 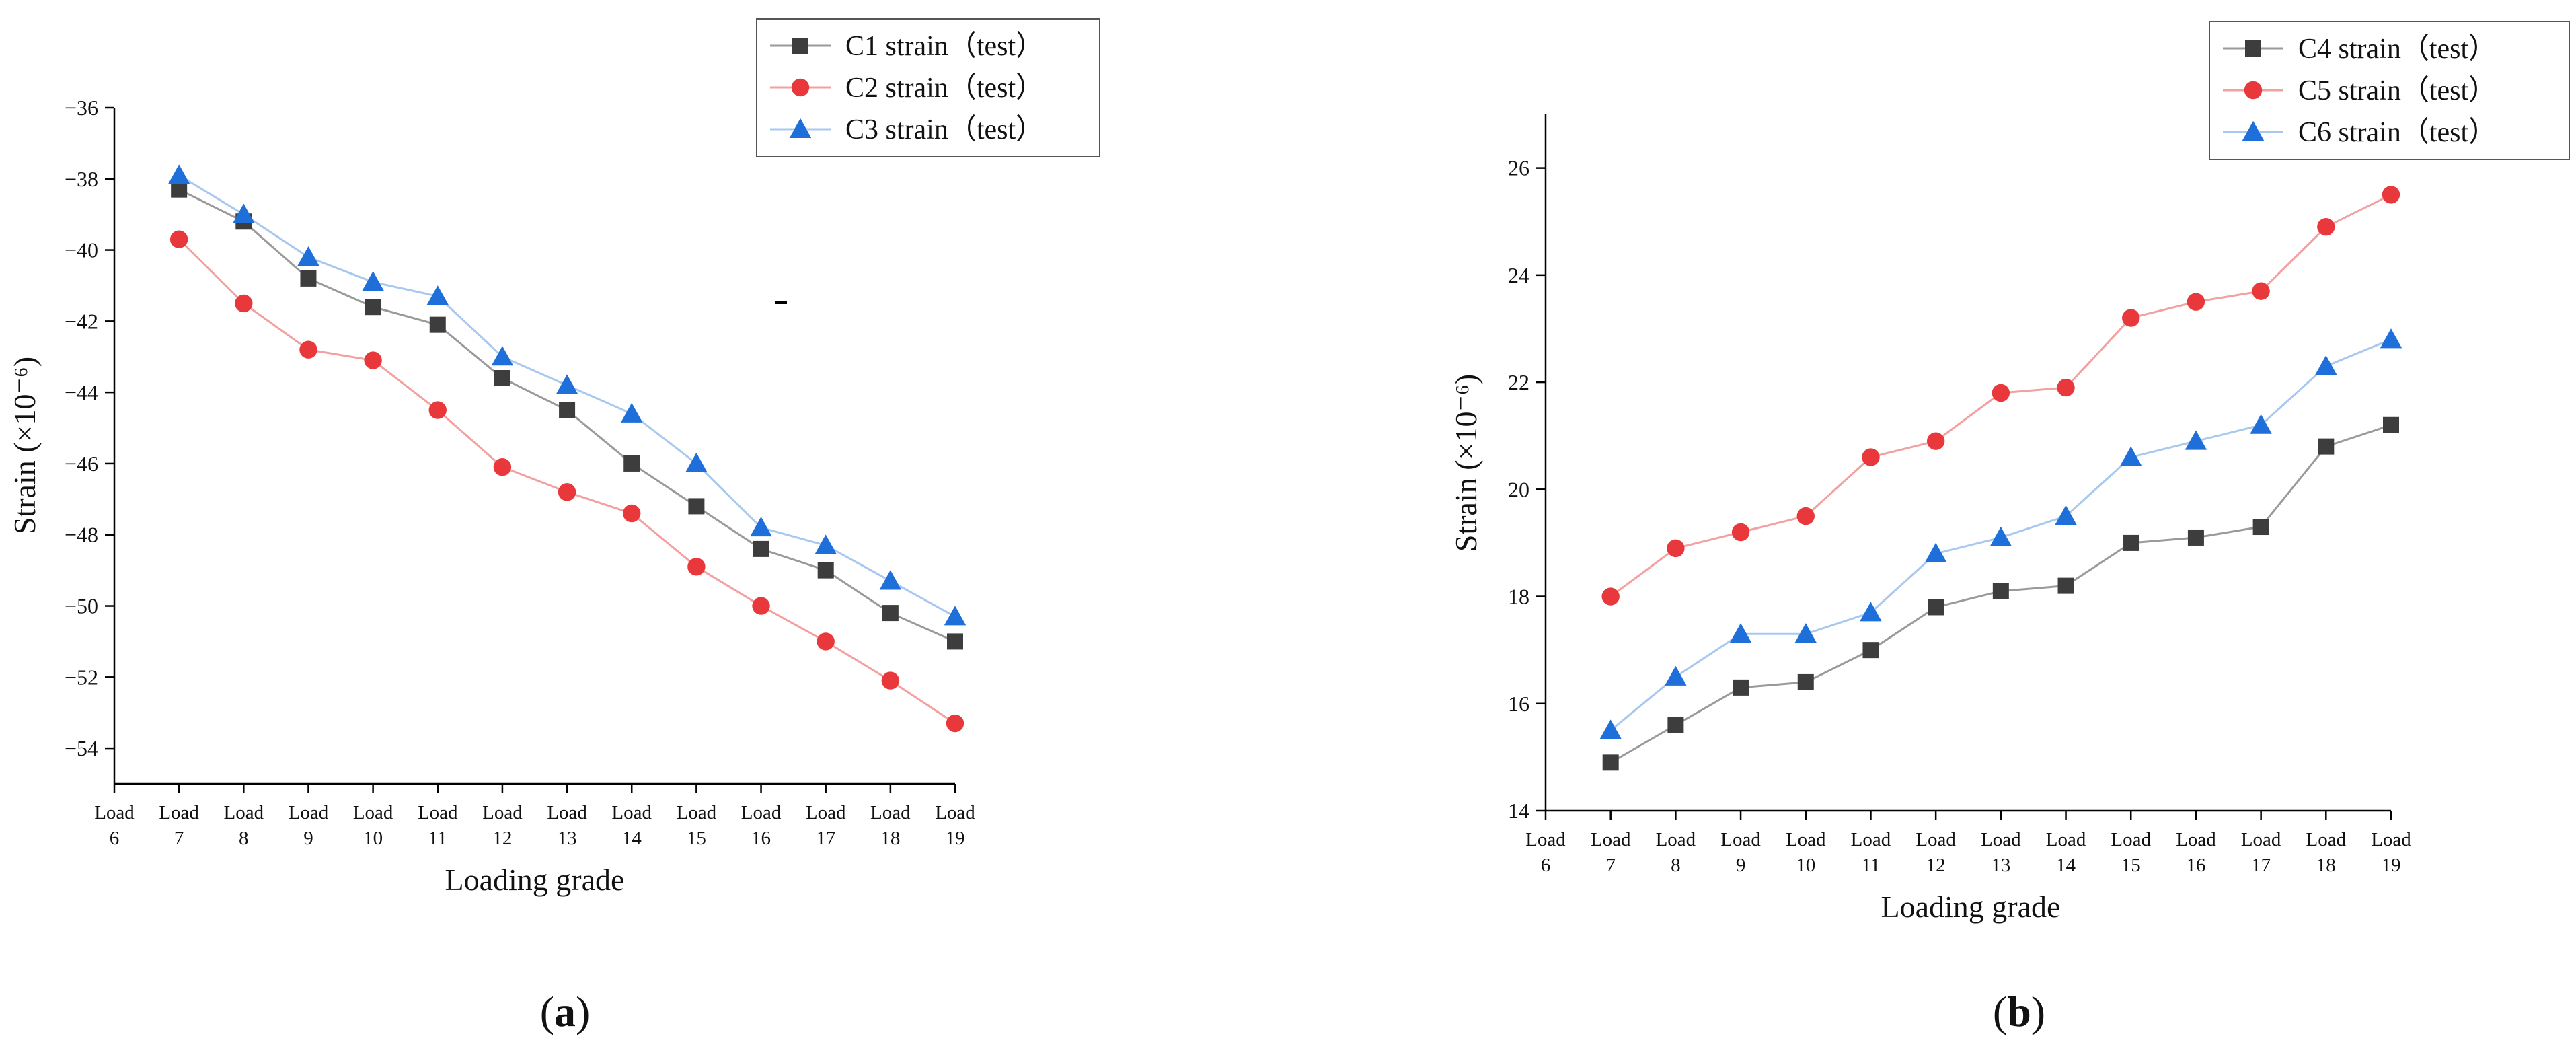 I want to click on legend-label: C1 strain（test）, so click(x=944, y=46).